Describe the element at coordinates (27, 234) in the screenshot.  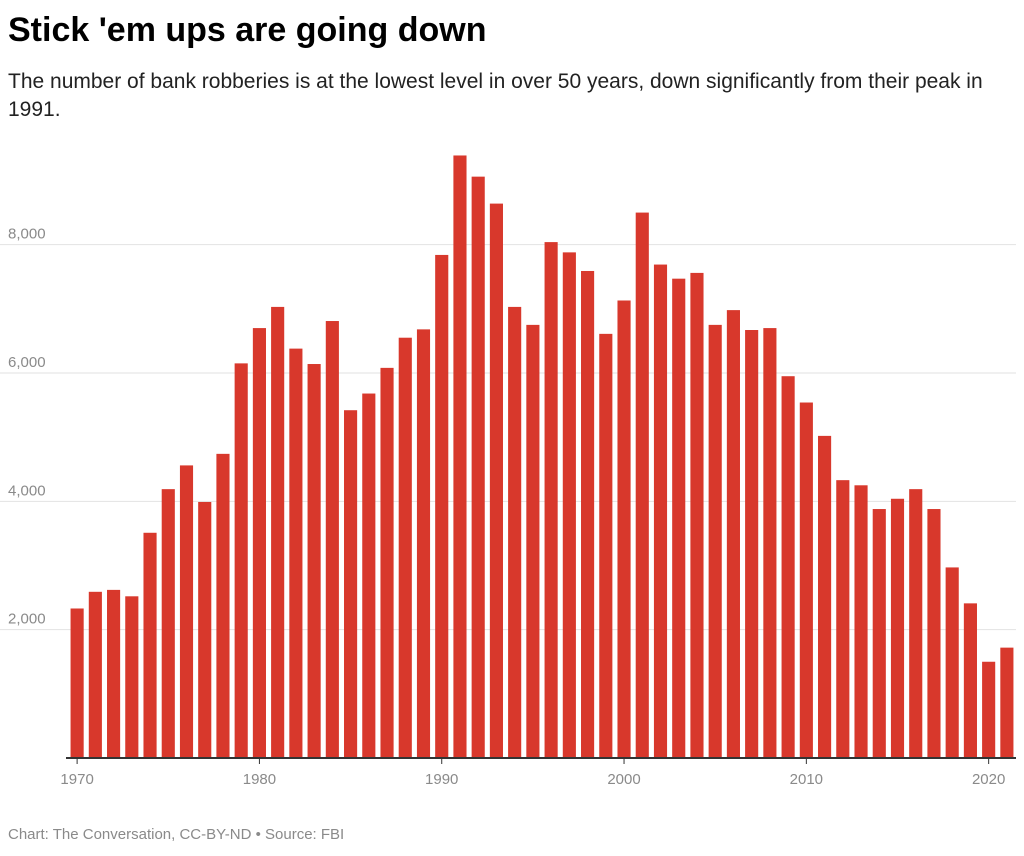
I see `y-tick-label: 8,000` at that location.